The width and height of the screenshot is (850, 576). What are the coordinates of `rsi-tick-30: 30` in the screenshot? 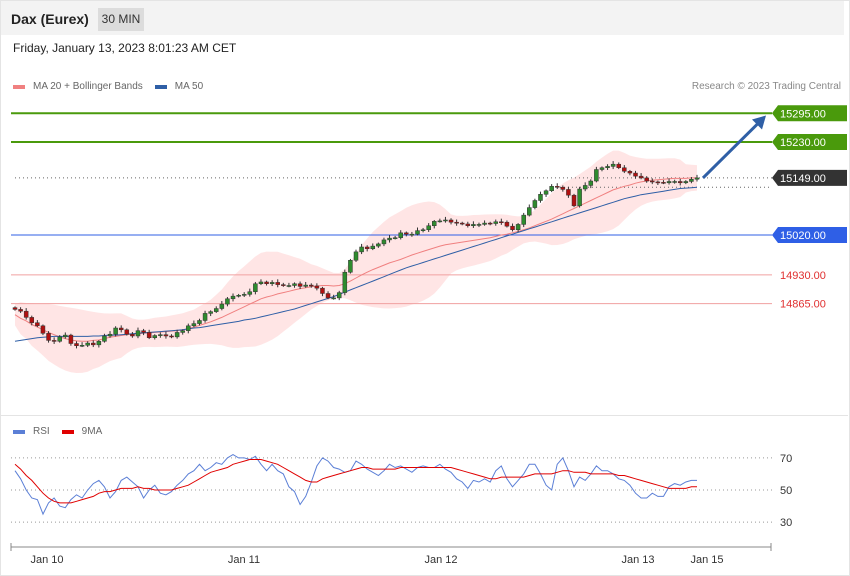 It's located at (786, 523).